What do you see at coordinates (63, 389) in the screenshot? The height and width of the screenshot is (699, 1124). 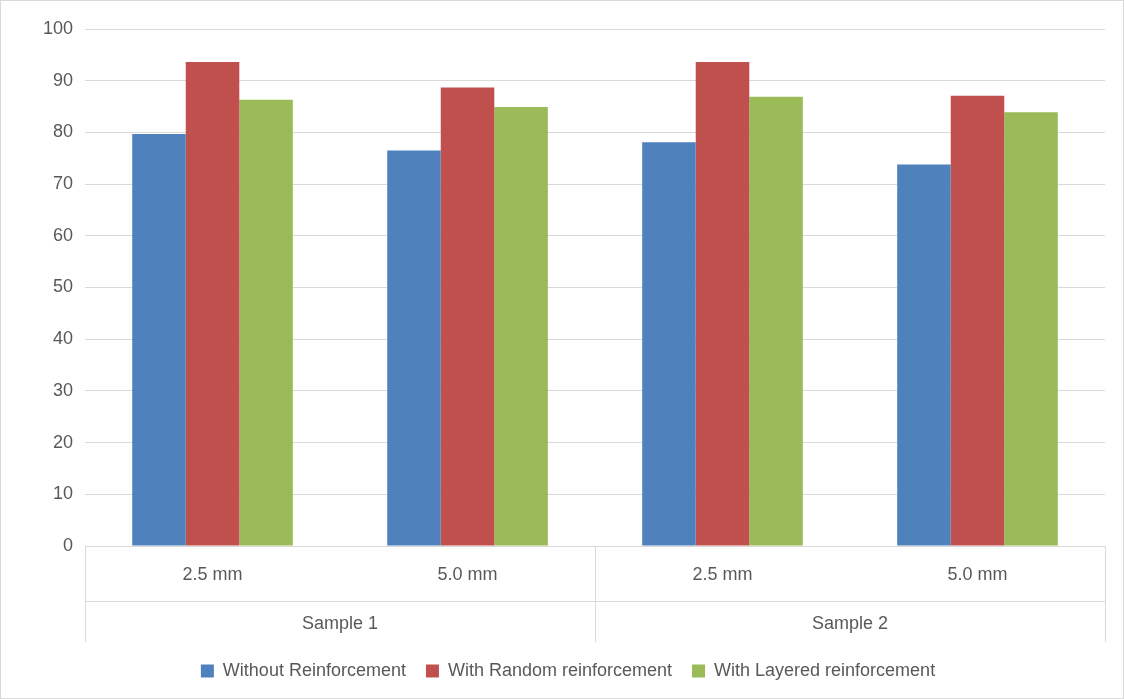 I see `y-tick-label: 30` at bounding box center [63, 389].